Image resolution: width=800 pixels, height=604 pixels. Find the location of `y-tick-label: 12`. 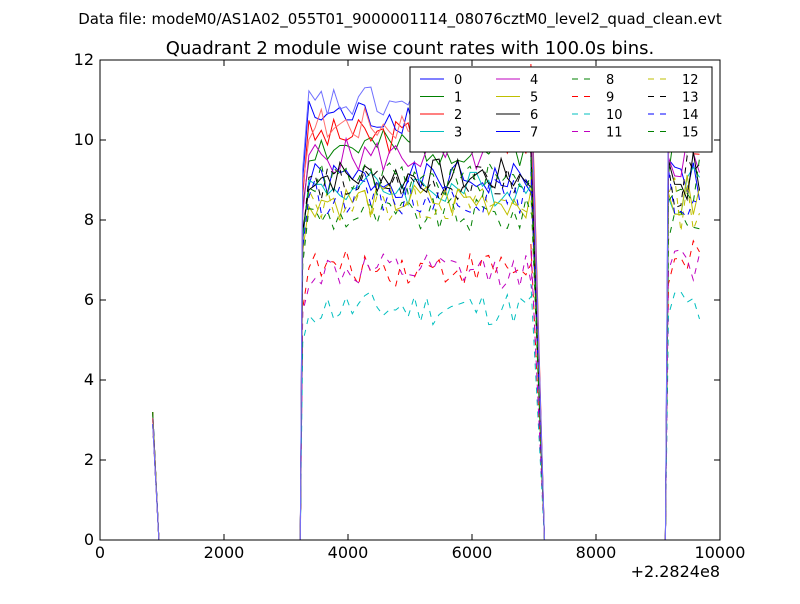

y-tick-label: 12 is located at coordinates (84, 59).